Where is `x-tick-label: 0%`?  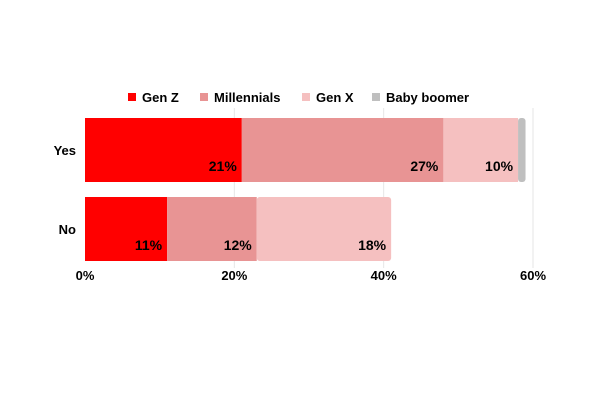
x-tick-label: 0% is located at coordinates (85, 275).